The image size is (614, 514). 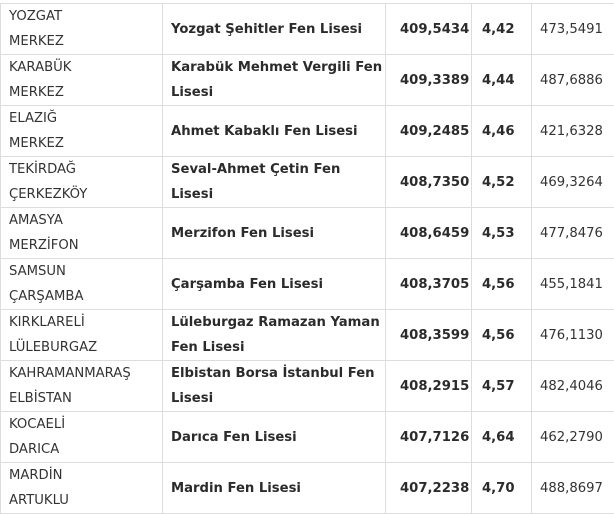 What do you see at coordinates (429, 131) in the screenshot?
I see `score-cell: 409,2485` at bounding box center [429, 131].